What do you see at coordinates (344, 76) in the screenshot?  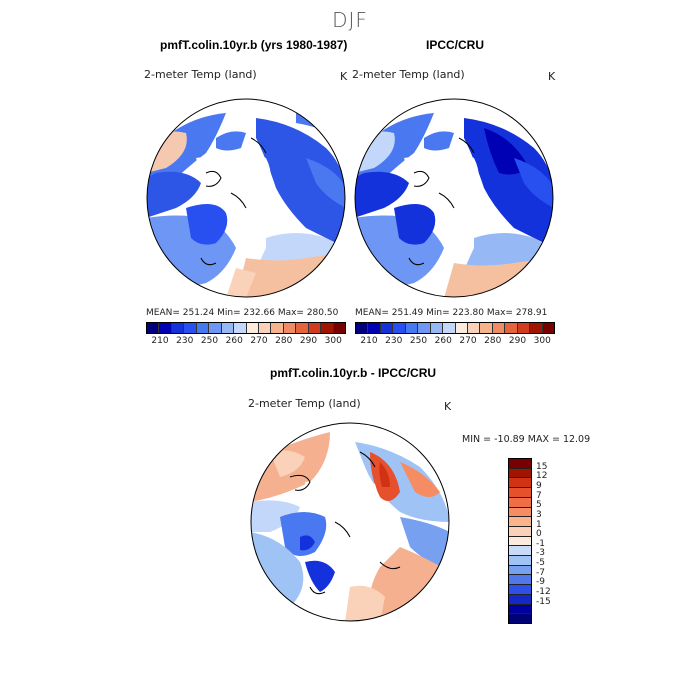 I see `model-unit-label: K` at bounding box center [344, 76].